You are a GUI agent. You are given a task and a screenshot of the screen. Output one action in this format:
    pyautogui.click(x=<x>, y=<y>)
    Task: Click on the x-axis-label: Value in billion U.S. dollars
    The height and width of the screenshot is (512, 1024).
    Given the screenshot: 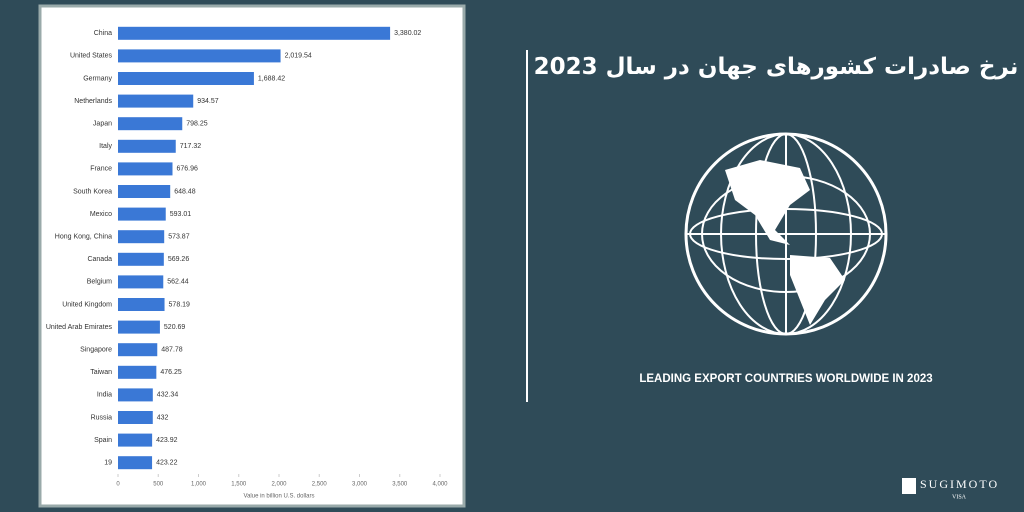 What is the action you would take?
    pyautogui.click(x=279, y=497)
    